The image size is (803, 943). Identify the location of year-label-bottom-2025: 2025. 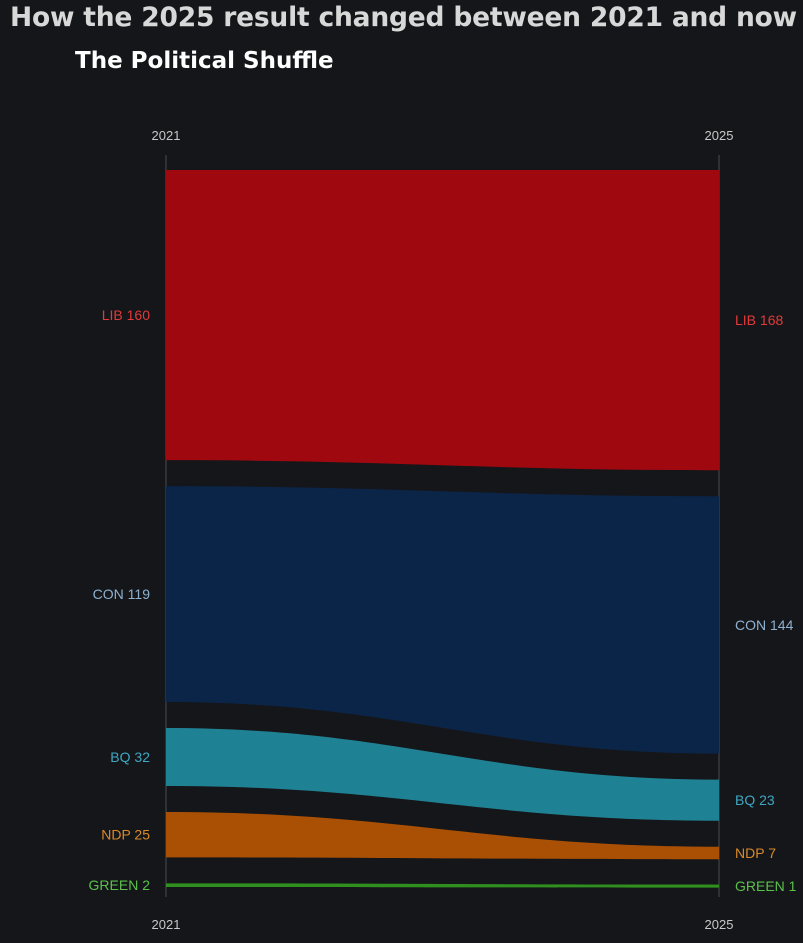
(719, 924).